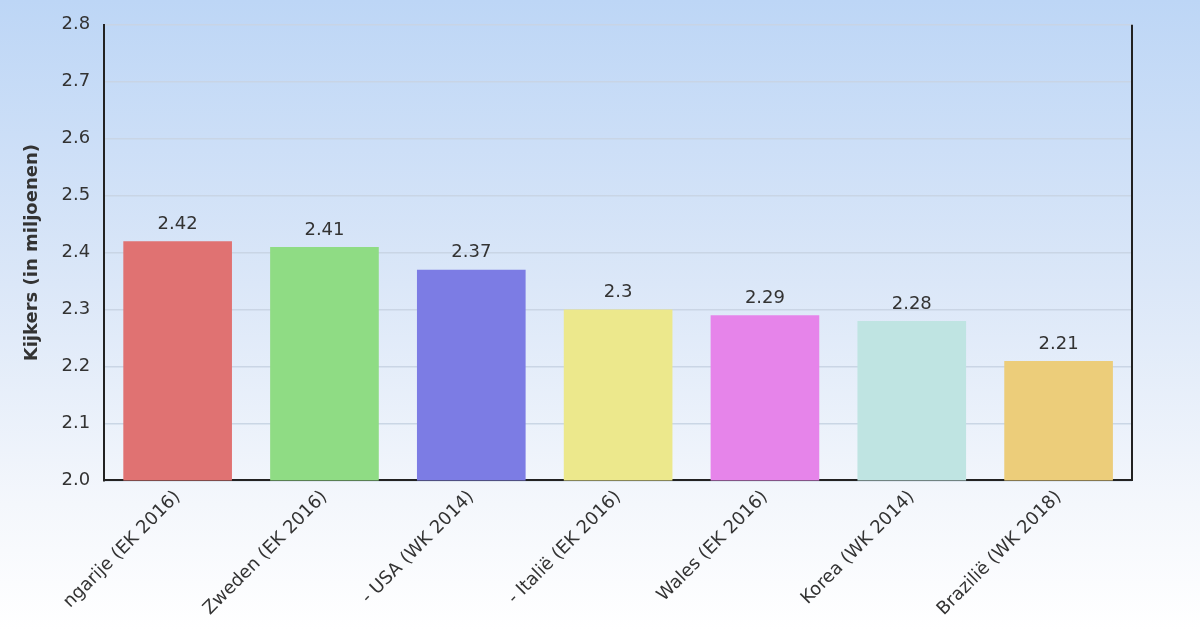 The image size is (1200, 630). What do you see at coordinates (76, 23) in the screenshot?
I see `y-tick-label: 2.8` at bounding box center [76, 23].